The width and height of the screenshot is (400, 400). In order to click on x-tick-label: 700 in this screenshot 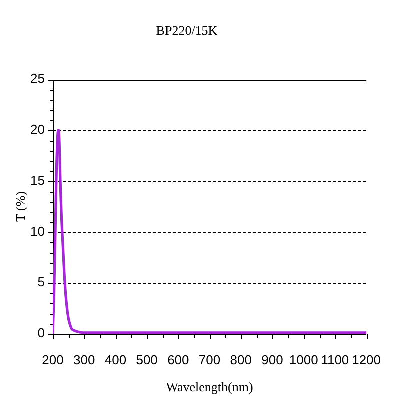, I will do `click(209, 360)`.